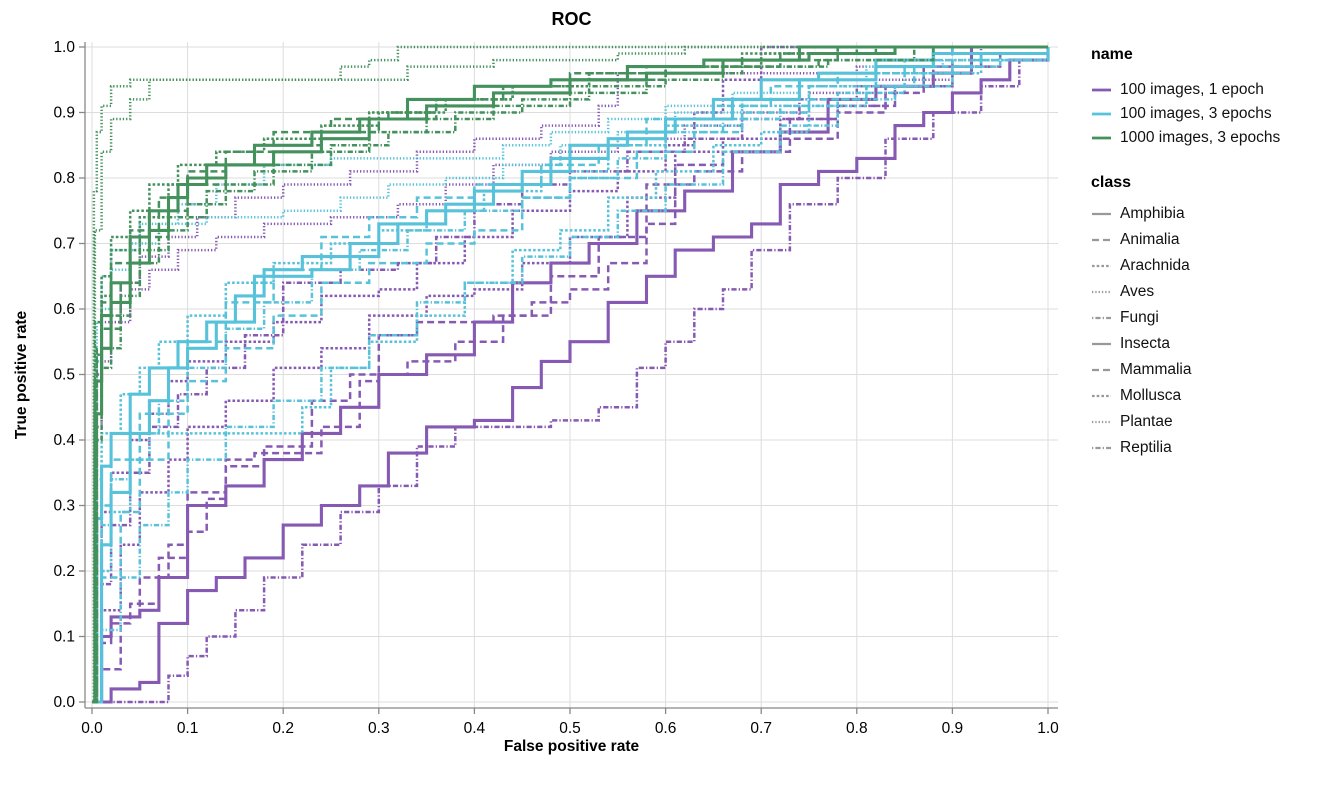 The image size is (1338, 788). What do you see at coordinates (571, 746) in the screenshot?
I see `x-axis-title: False positive rate` at bounding box center [571, 746].